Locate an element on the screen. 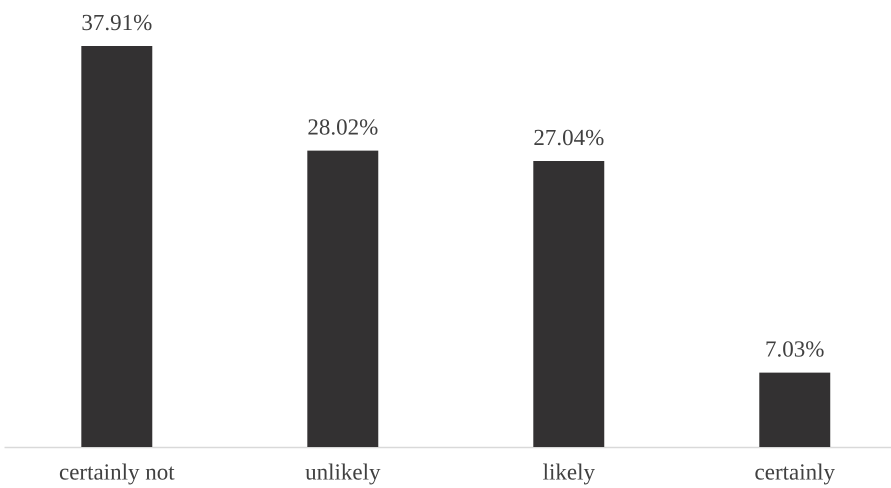 The width and height of the screenshot is (891, 488). data-label: 7.03% is located at coordinates (794, 349).